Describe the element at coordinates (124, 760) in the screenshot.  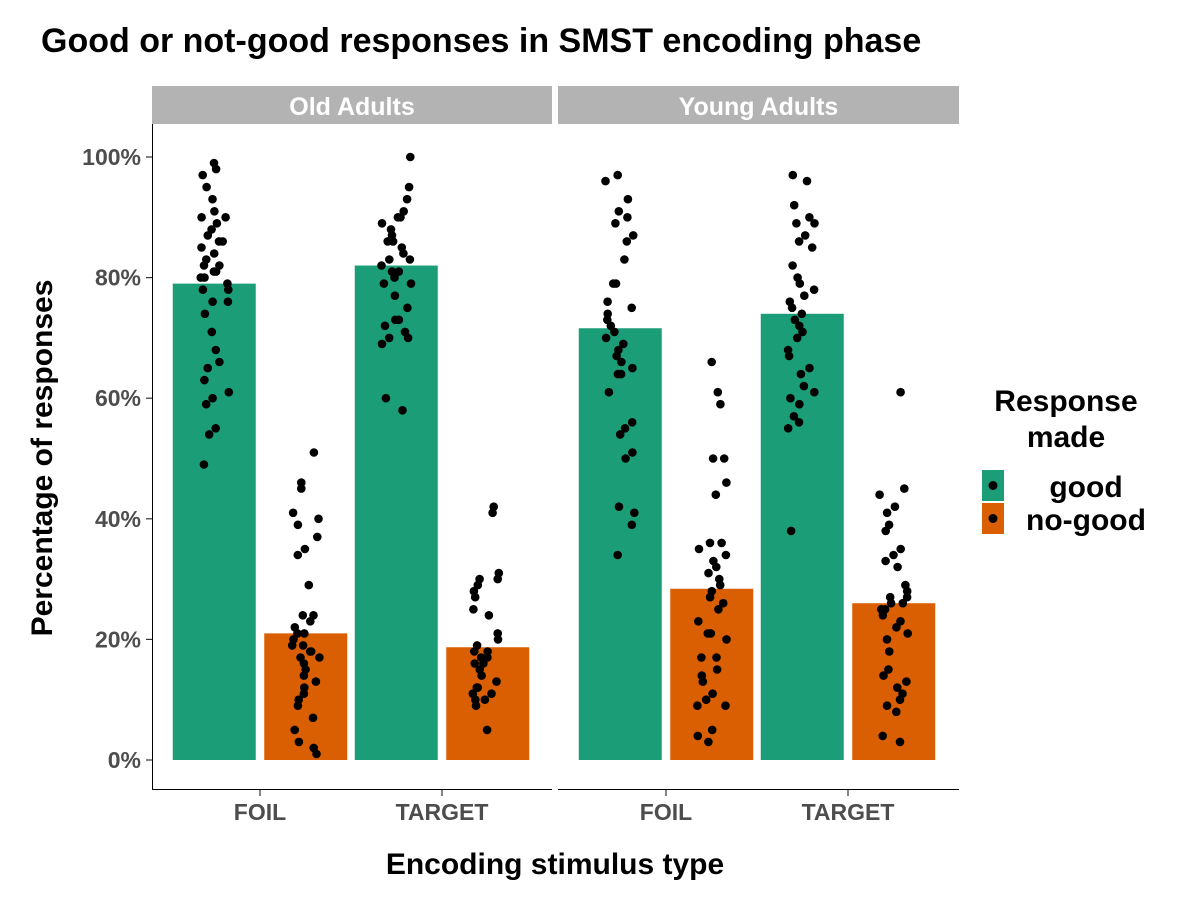
I see `y-tick-label-0: 0%` at that location.